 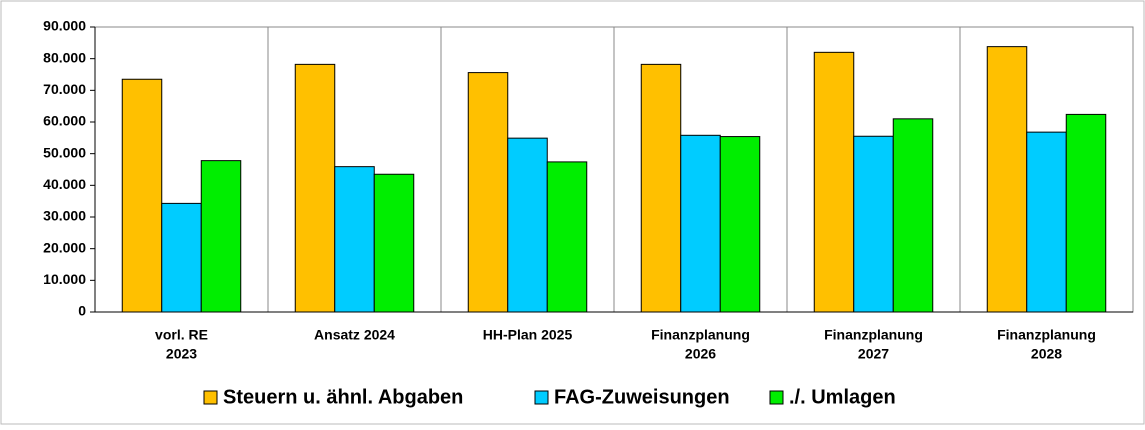 What do you see at coordinates (64, 26) in the screenshot?
I see `y-tick-label: 90.000` at bounding box center [64, 26].